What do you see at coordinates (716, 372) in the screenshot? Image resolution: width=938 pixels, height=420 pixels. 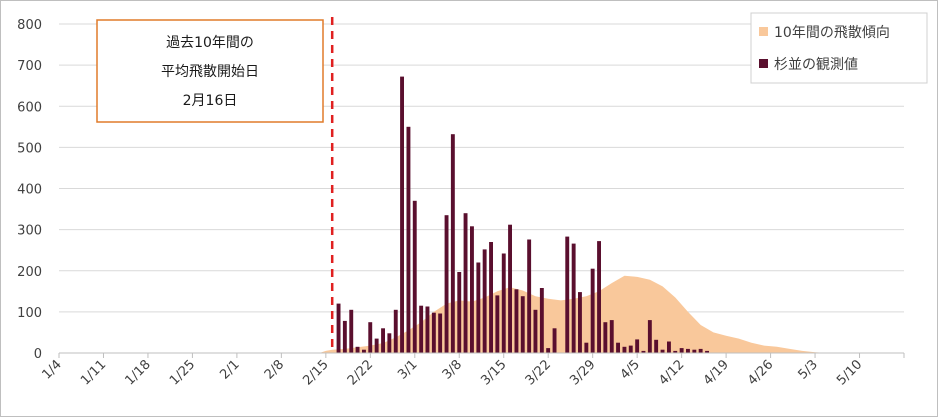 I see `x-tick-label: 4/19` at bounding box center [716, 372].